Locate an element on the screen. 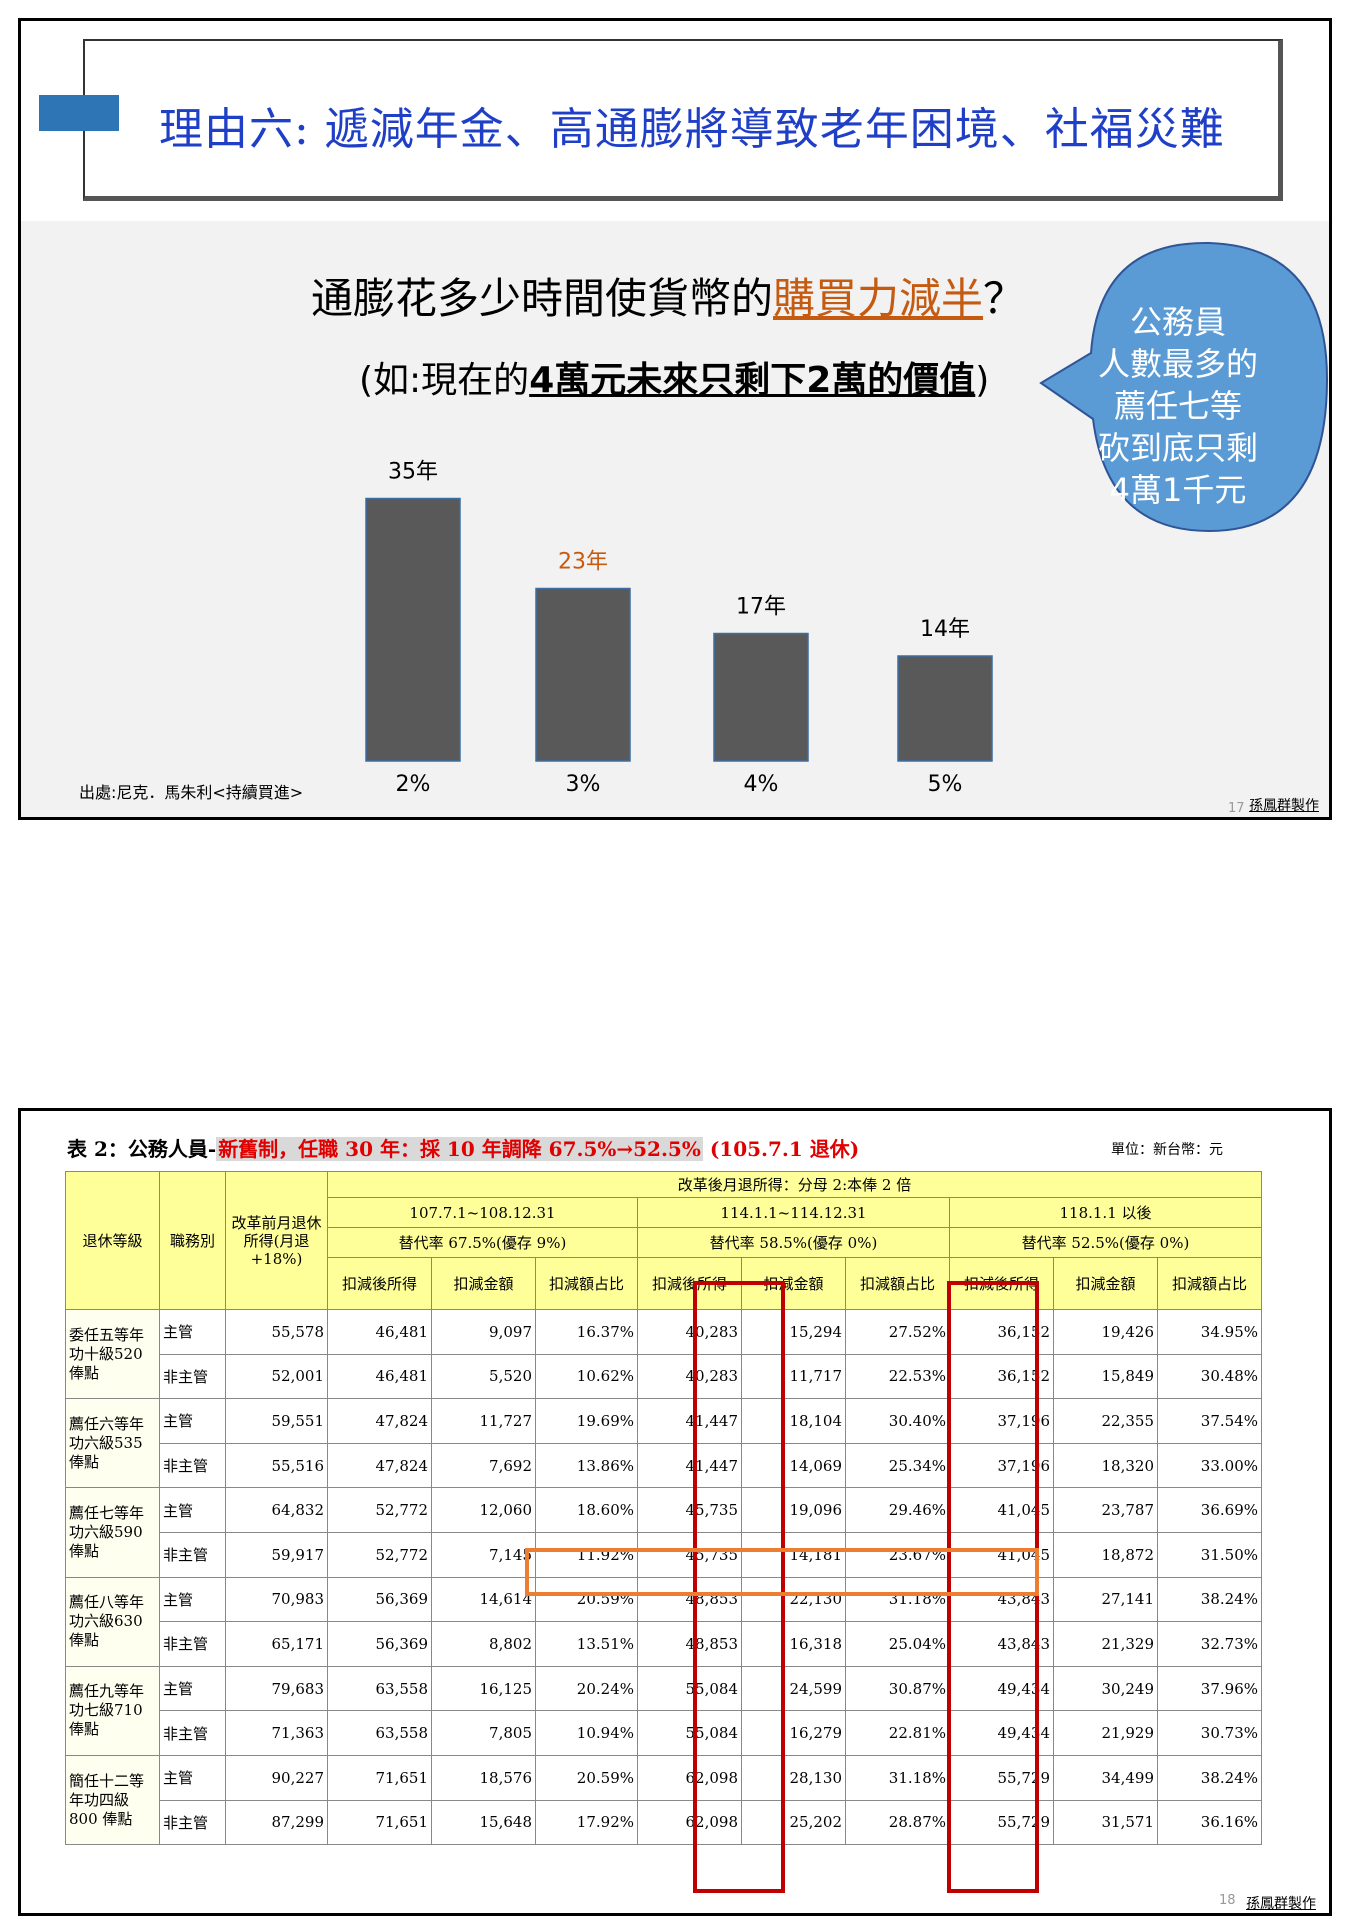 This screenshot has height=1932, width=1351. header-rate-1: 替代率 67.5%(優存 9%) is located at coordinates (482, 1242).